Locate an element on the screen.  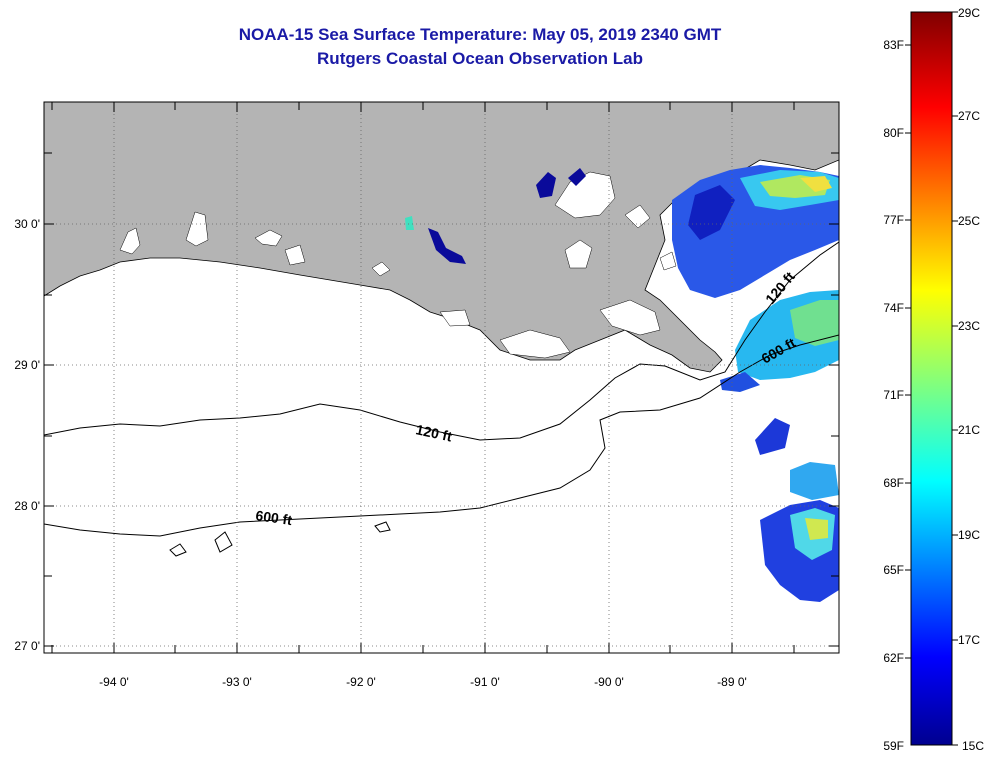
fahrenheit-label: 68F is located at coordinates (893, 483).